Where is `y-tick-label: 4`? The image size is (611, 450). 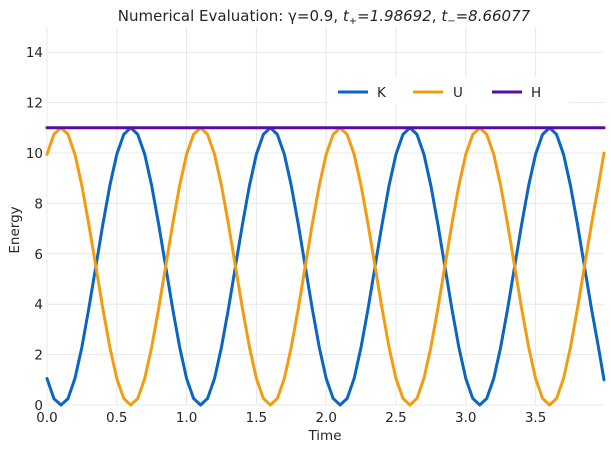
y-tick-label: 4 is located at coordinates (38, 305).